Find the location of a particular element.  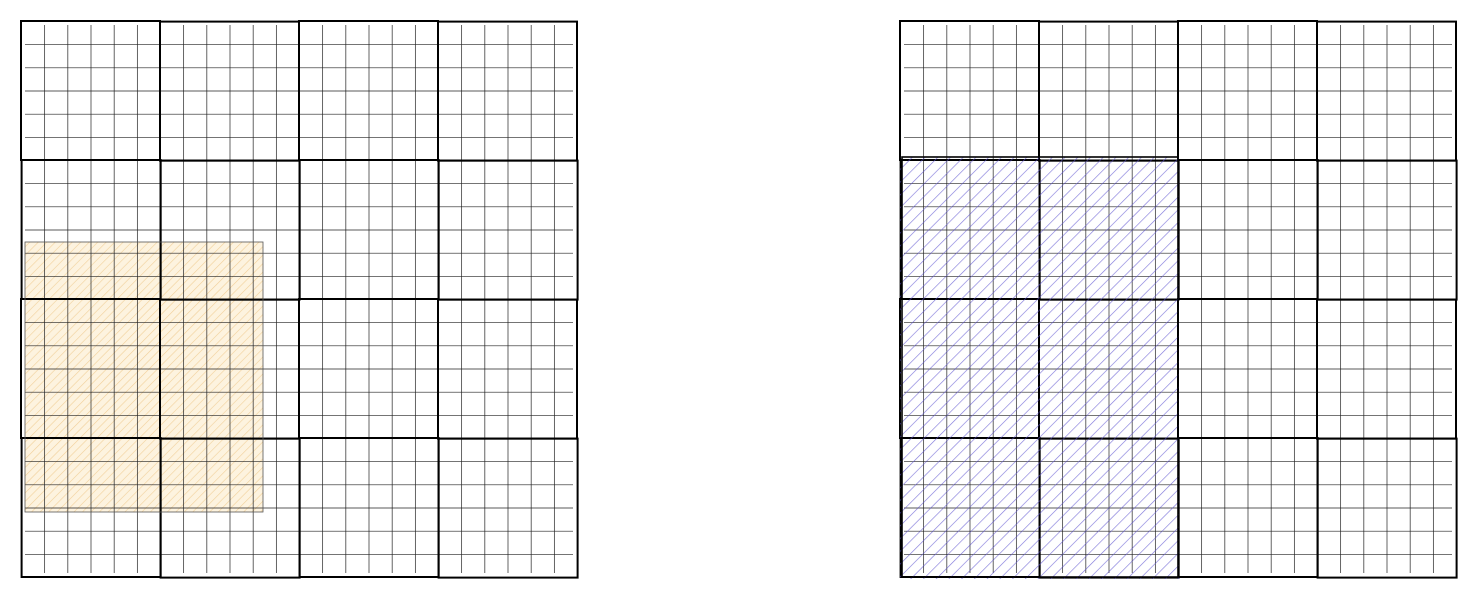

right-highlight-border is located at coordinates (1040, 367).